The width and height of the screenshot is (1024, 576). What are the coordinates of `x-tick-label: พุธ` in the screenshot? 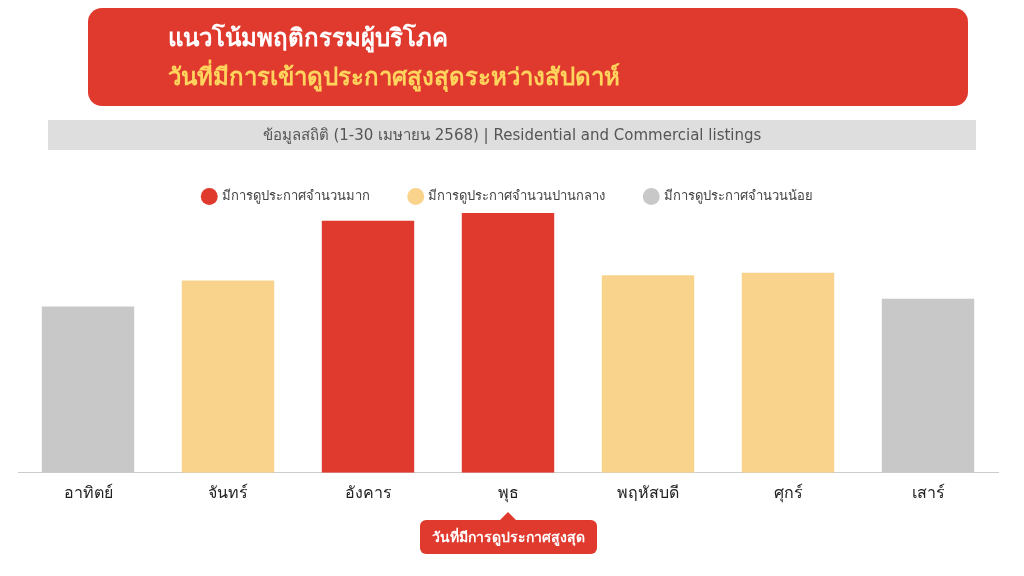 It's located at (508, 492).